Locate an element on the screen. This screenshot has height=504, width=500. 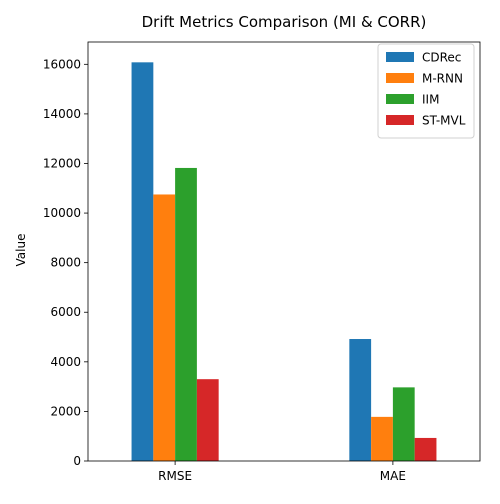
y-tick-label: 16000 is located at coordinates (62, 64).